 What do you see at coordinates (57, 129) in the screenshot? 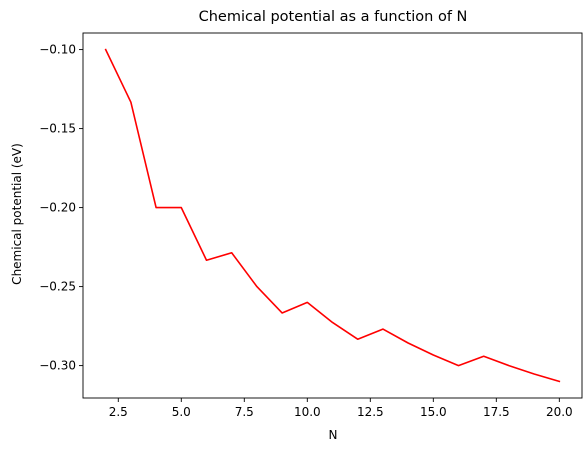
I see `y-tick-label: −0.15` at bounding box center [57, 129].